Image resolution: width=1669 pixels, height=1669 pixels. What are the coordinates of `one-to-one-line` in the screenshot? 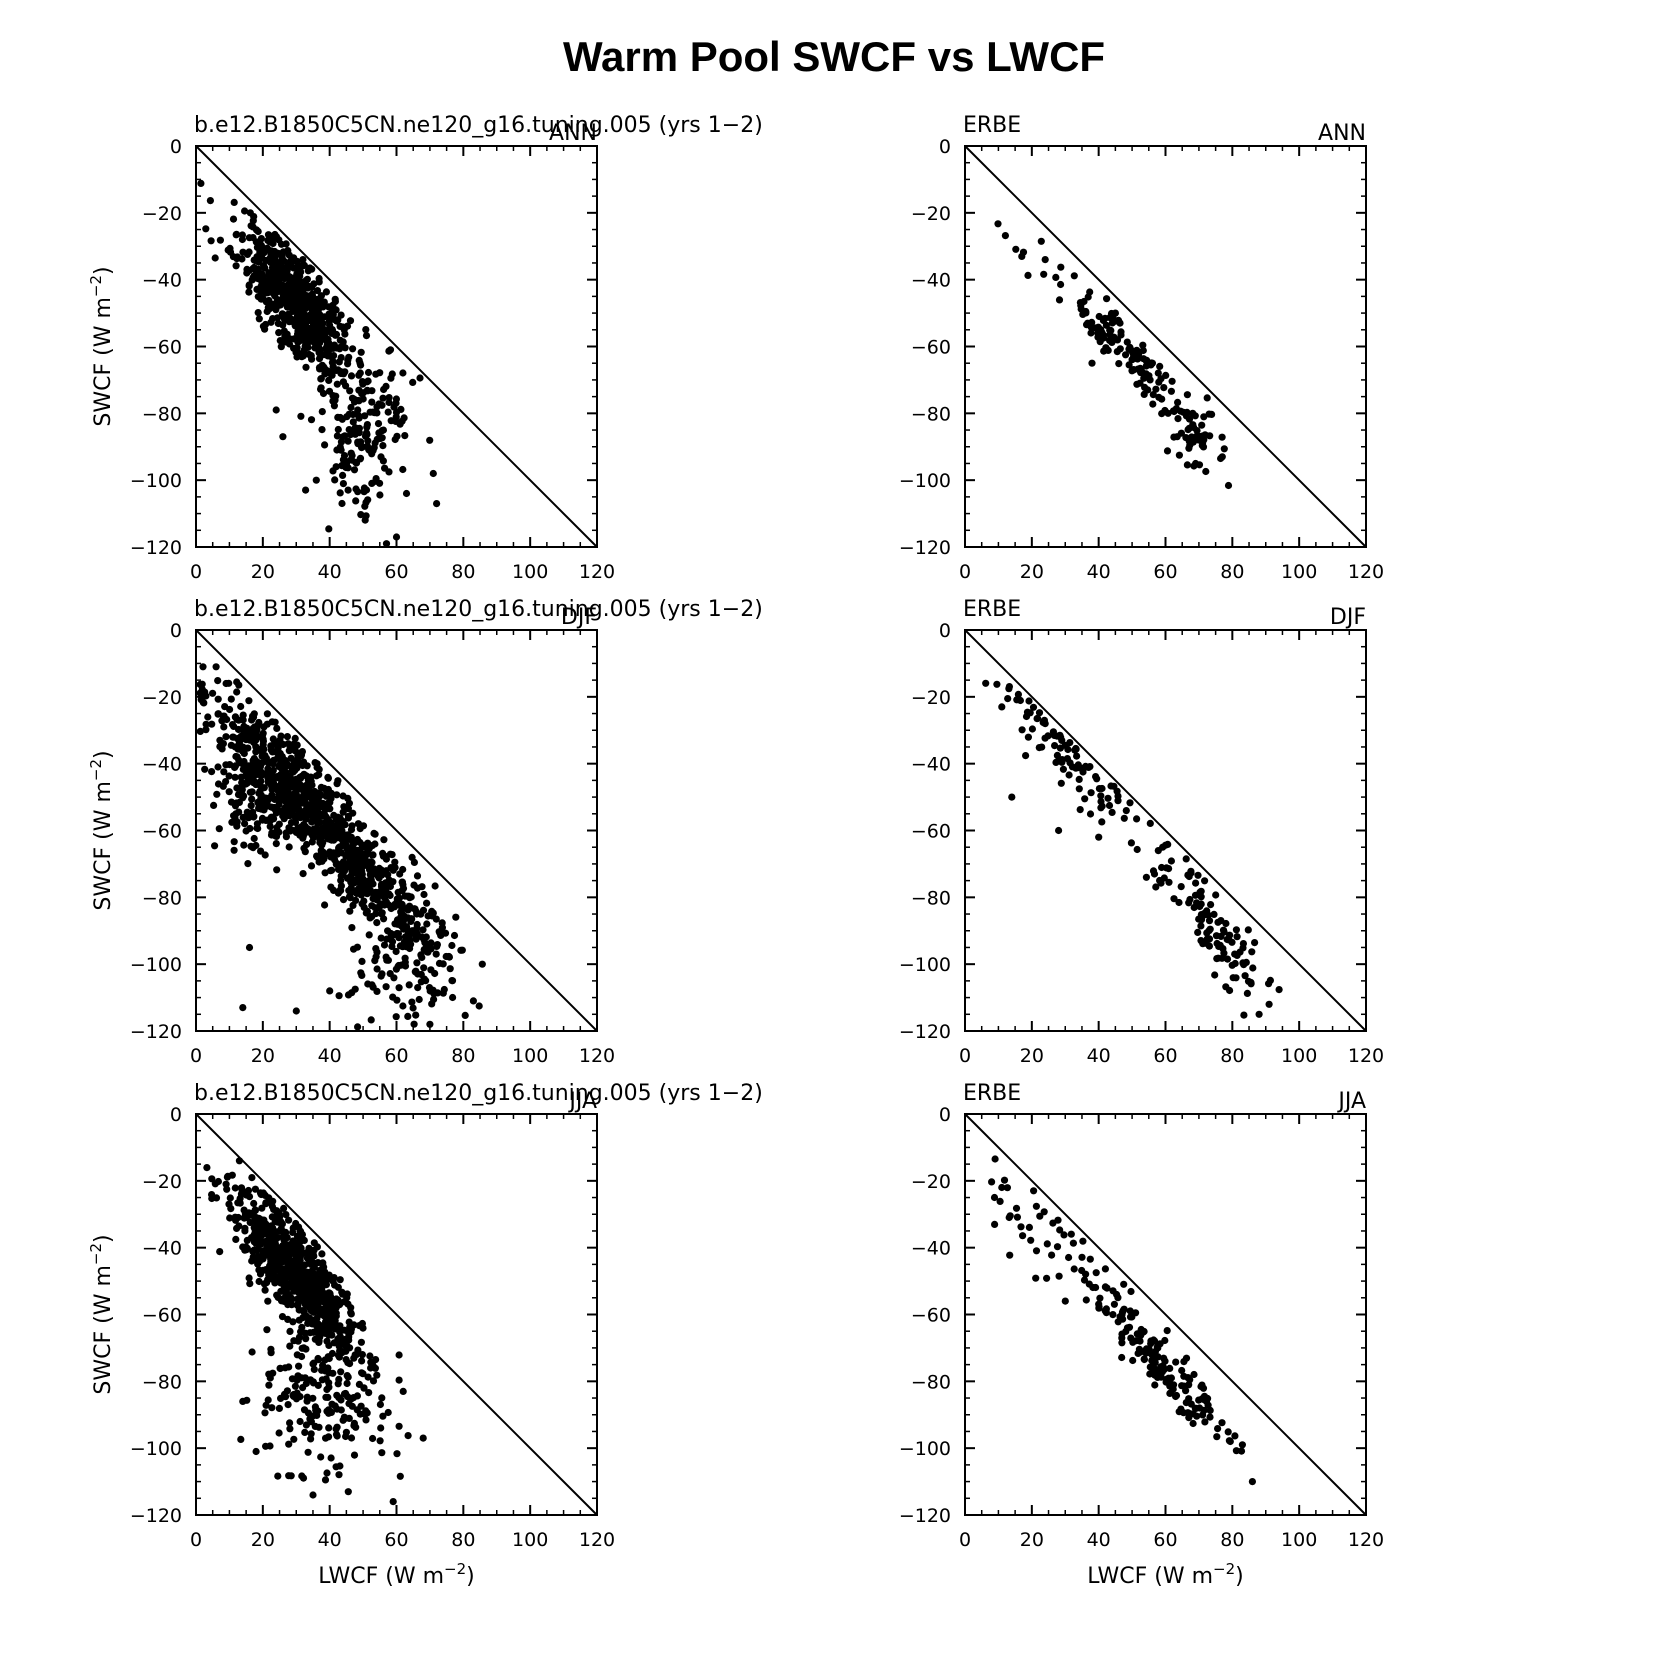 It's located at (396, 830).